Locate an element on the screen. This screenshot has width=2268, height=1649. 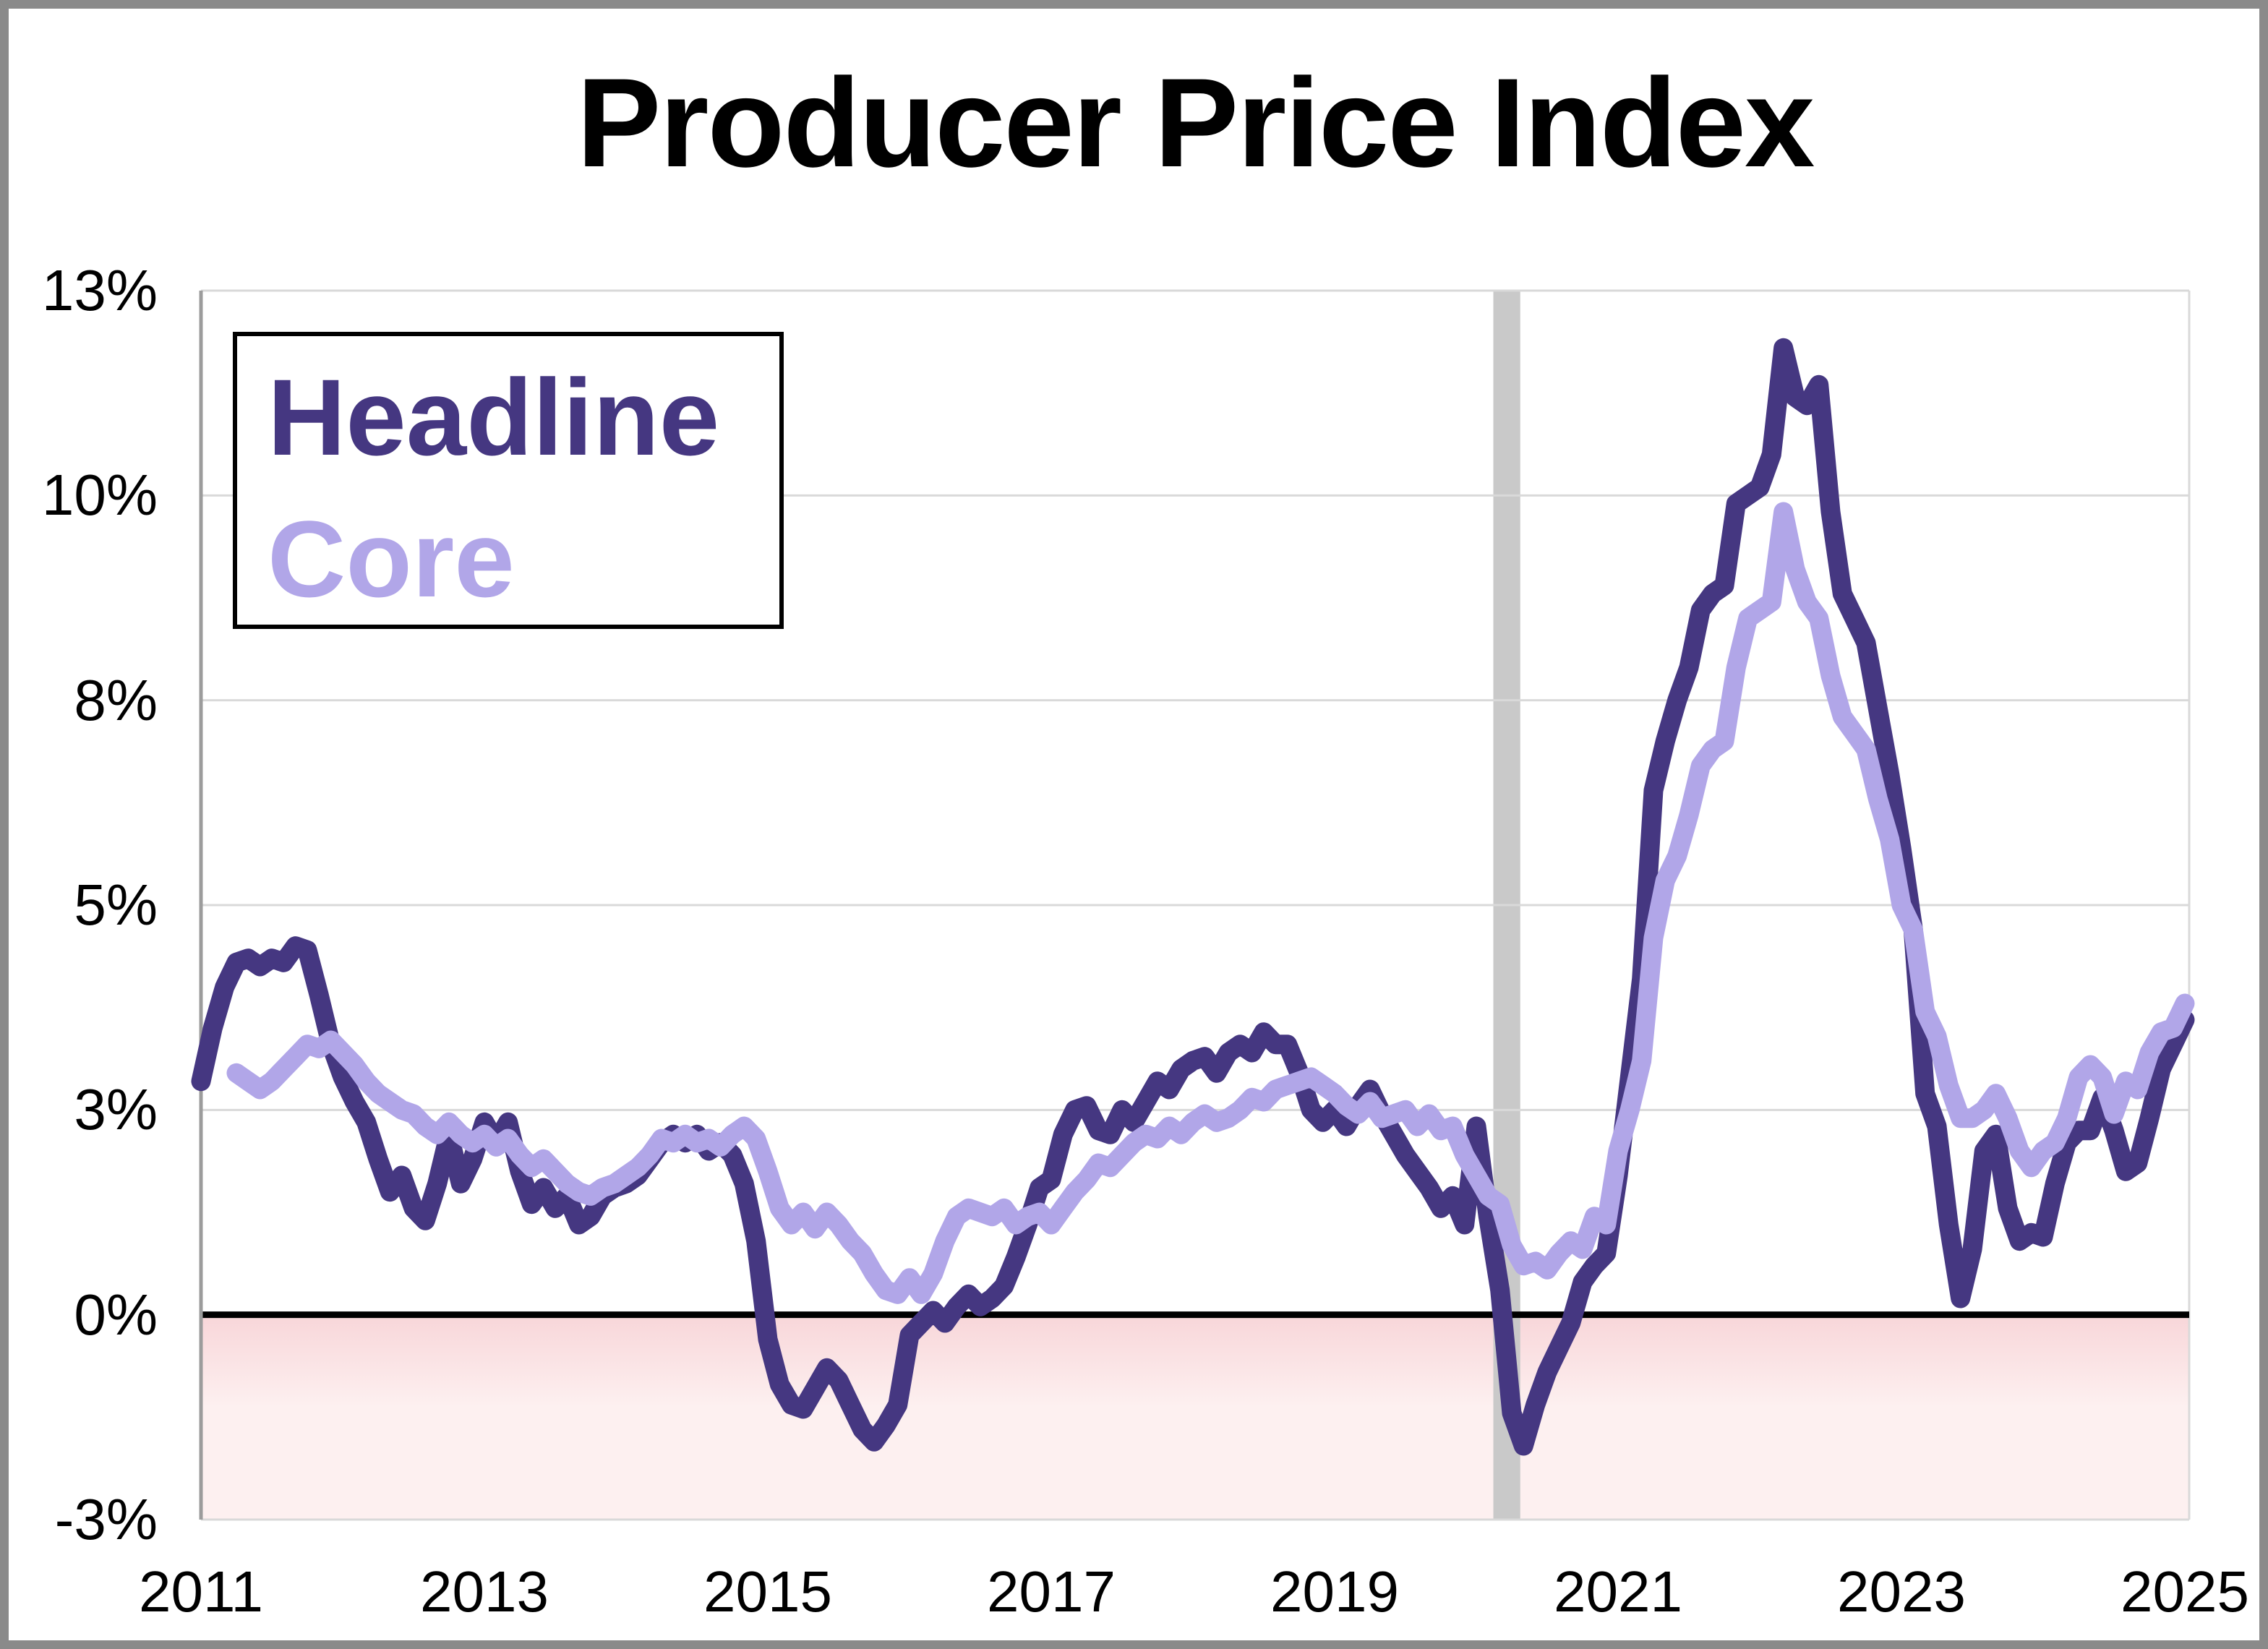
y-tick-label: 13% is located at coordinates (99, 290).